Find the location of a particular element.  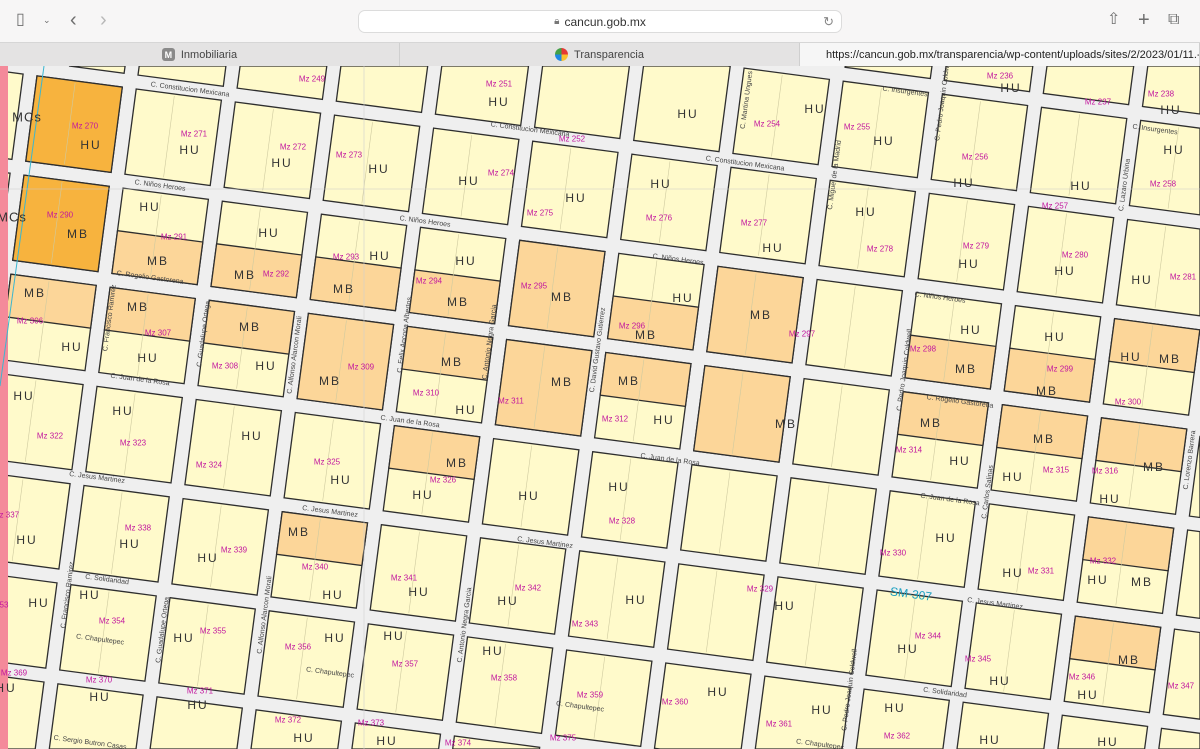

chevron-down-icon: ⌄ is located at coordinates (47, 20).